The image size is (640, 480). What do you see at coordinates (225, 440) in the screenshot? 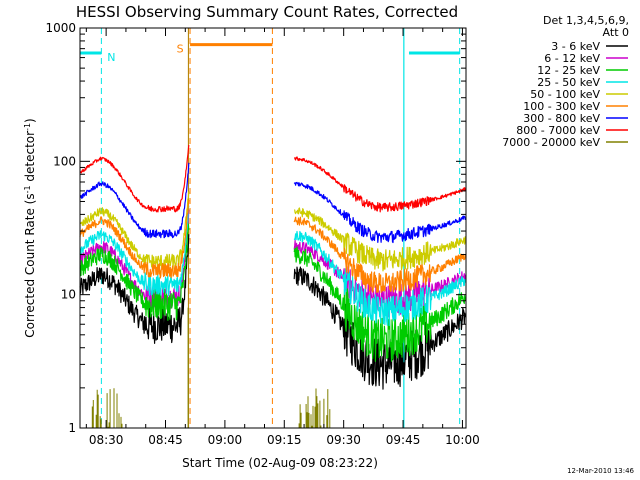
I see `x-tick-label-2: 09:00` at bounding box center [225, 440].